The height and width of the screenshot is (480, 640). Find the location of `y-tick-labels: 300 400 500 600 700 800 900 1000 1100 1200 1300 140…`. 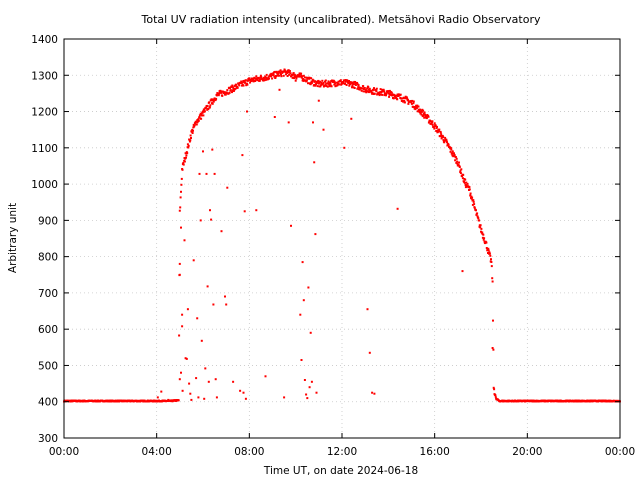

y-tick-labels: 300 400 500 600 700 800 900 1000 1100 1200 1300 140… is located at coordinates (44, 239).